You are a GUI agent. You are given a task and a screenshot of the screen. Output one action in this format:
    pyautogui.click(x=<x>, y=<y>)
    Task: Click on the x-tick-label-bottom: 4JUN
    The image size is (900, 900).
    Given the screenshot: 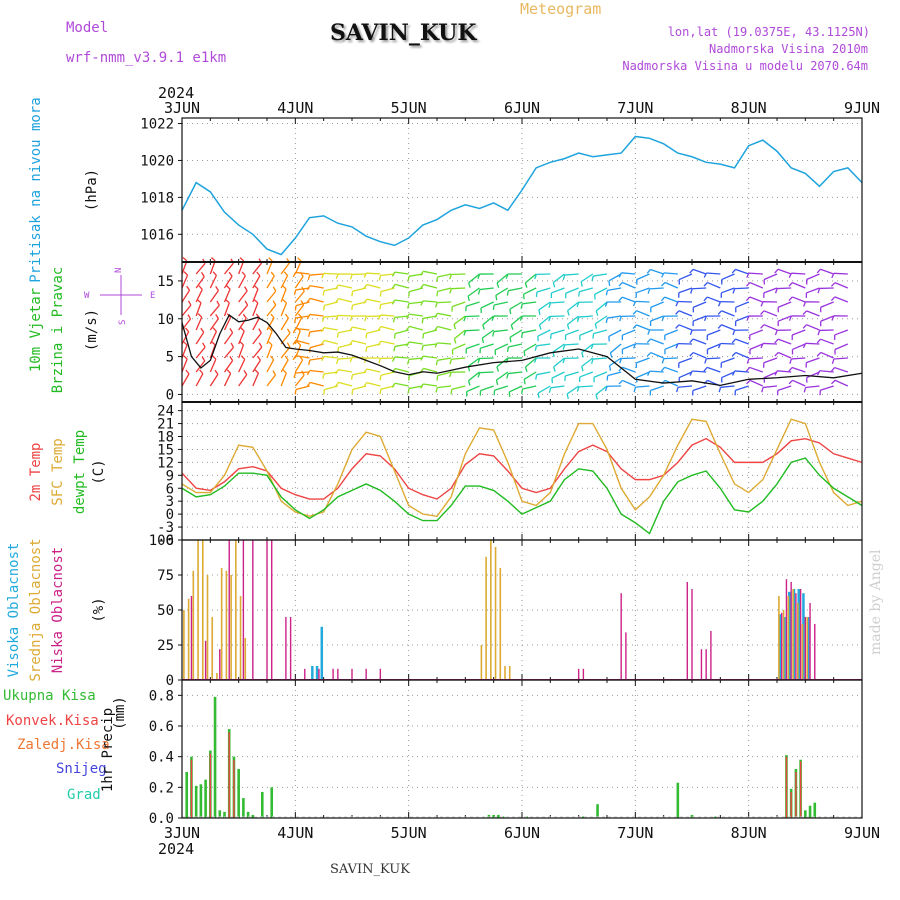 What is the action you would take?
    pyautogui.click(x=295, y=833)
    